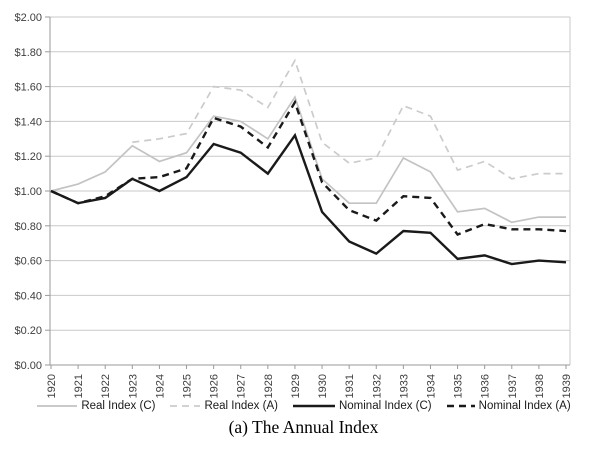 Image resolution: width=607 pixels, height=450 pixels. I want to click on y-axis-tick-label: $1.60, so click(28, 88).